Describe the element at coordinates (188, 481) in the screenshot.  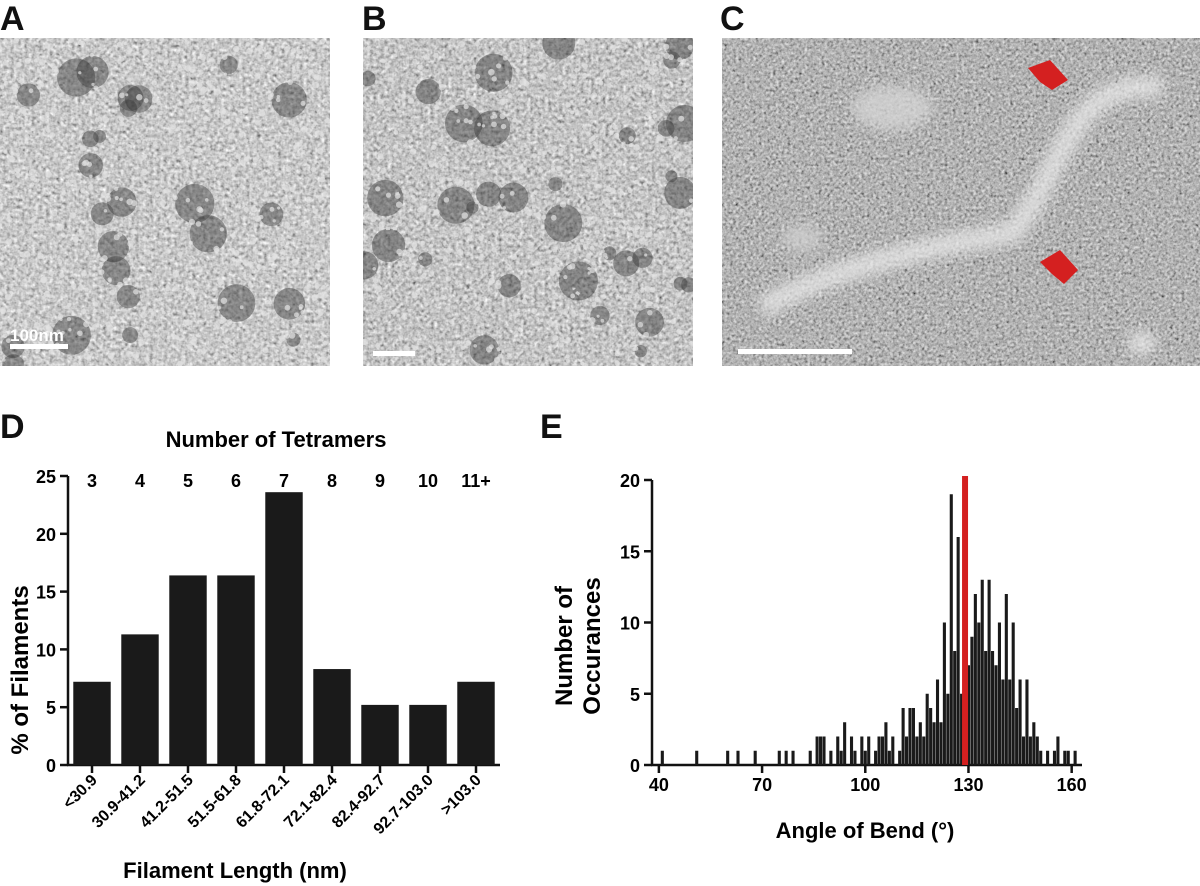
I see `top-tick-label: 5` at that location.